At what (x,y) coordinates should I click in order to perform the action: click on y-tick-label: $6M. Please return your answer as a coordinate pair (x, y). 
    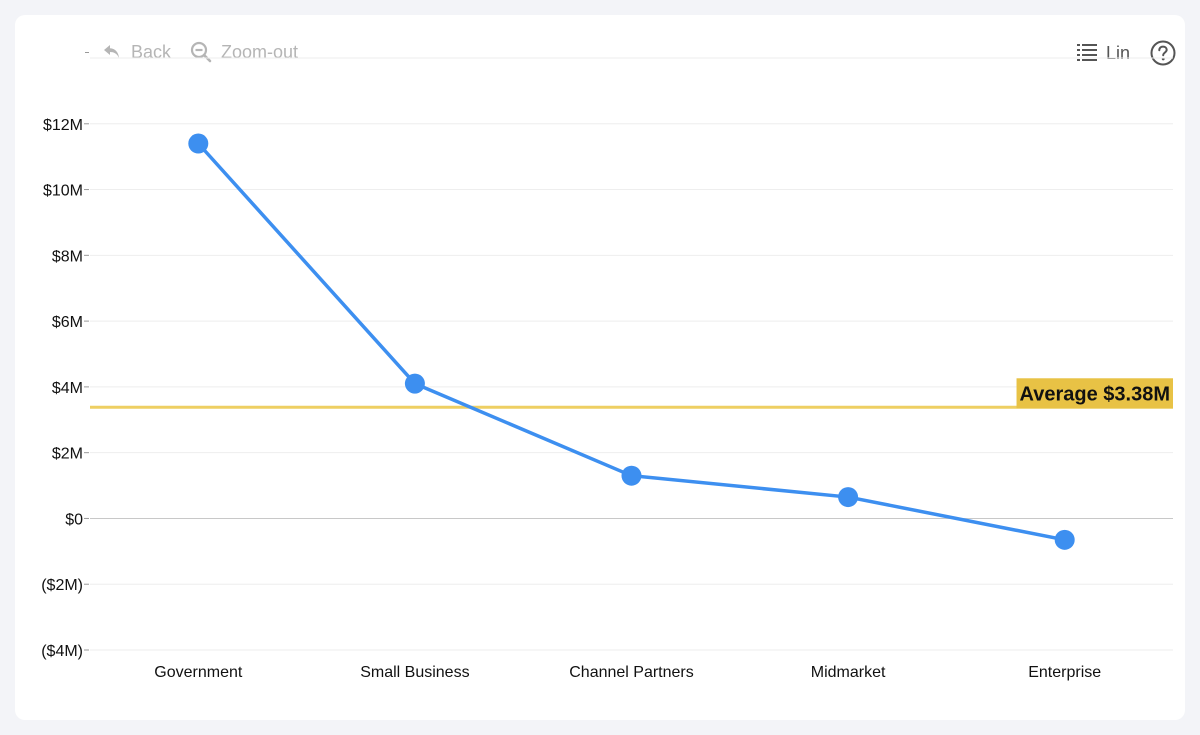
    Looking at the image, I should click on (67, 322).